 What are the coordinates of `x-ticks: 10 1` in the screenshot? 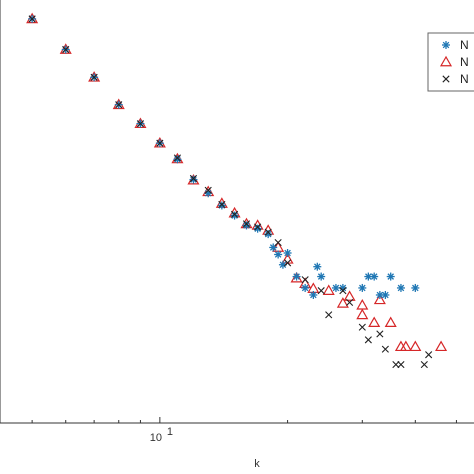 It's located at (244, 430).